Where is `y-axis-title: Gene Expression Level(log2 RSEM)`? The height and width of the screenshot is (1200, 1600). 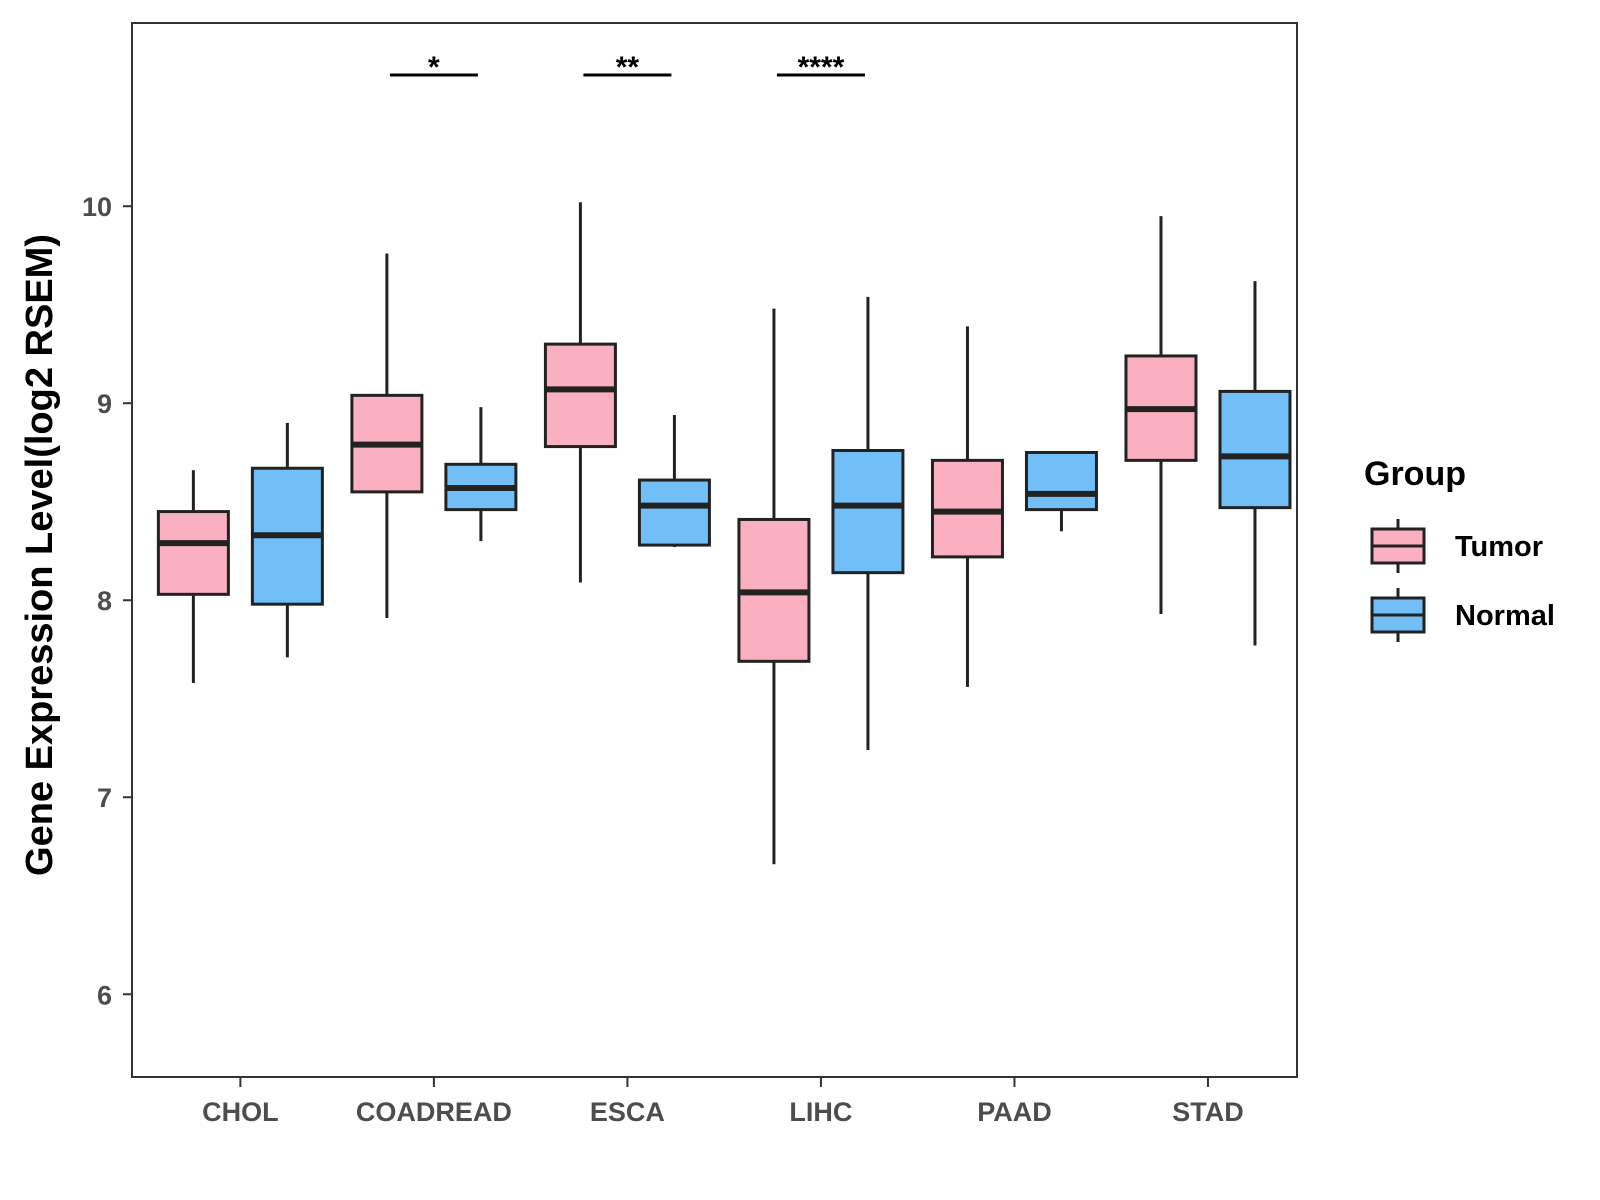 y-axis-title: Gene Expression Level(log2 RSEM) is located at coordinates (40, 555).